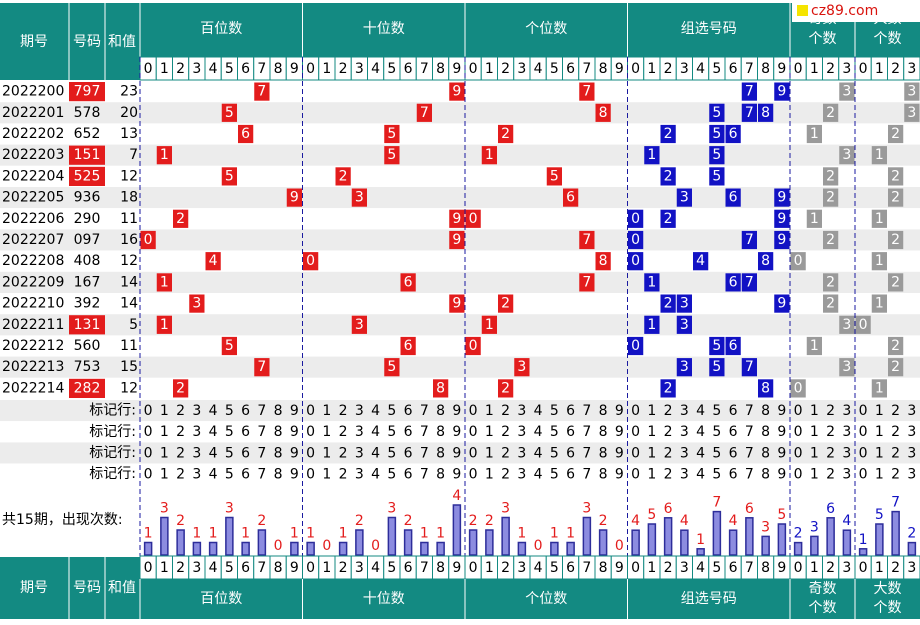 This screenshot has height=625, width=920. What do you see at coordinates (668, 219) in the screenshot?
I see `group-digit: 2` at bounding box center [668, 219].